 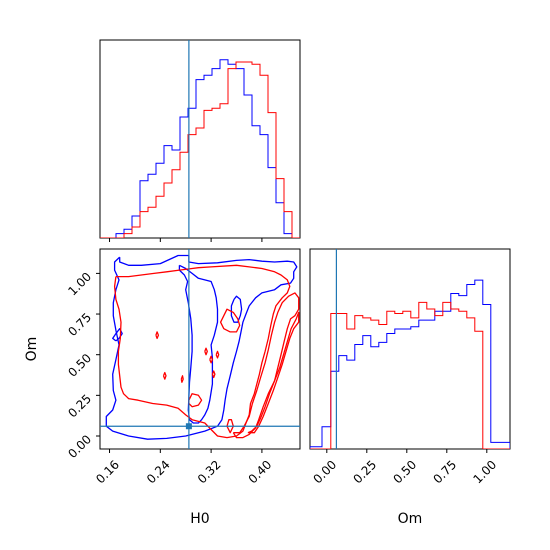 I want to click on om-histogram-tick-label: 0.00, so click(x=324, y=472).